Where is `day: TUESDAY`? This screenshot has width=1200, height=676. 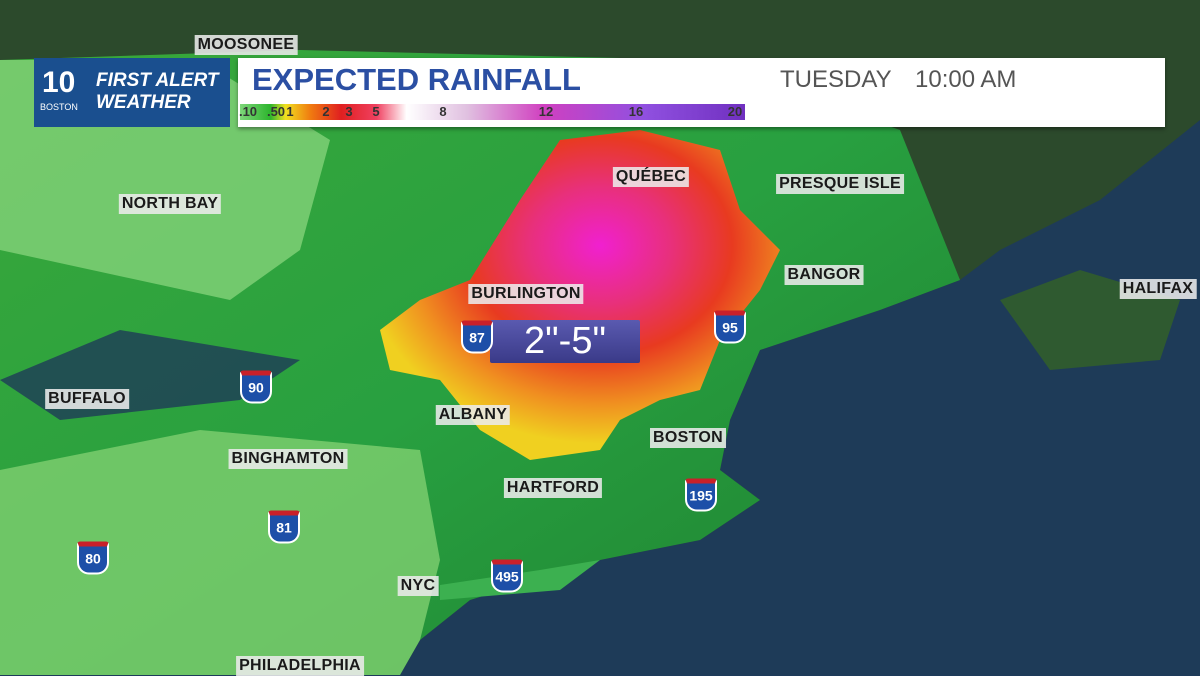
day: TUESDAY is located at coordinates (836, 79).